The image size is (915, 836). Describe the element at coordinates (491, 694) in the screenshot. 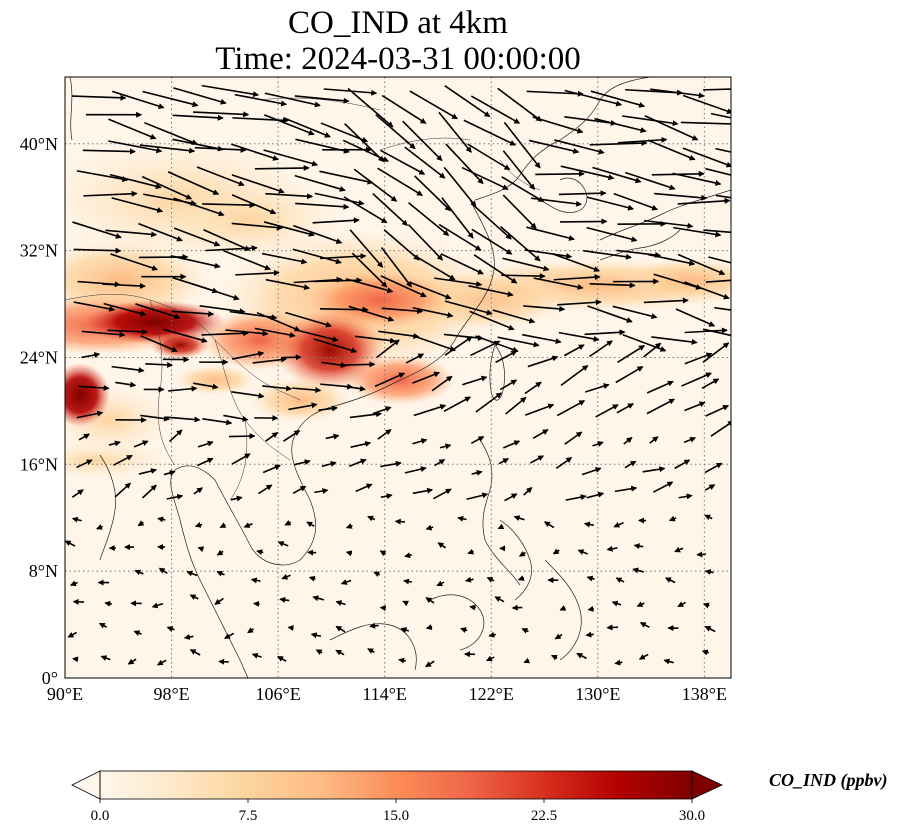

I see `lon-tick-label: 122°E` at that location.